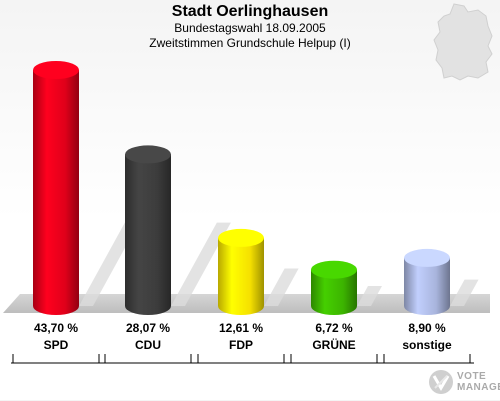 This screenshot has width=500, height=401. I want to click on value-label: 12,61 %, so click(241, 328).